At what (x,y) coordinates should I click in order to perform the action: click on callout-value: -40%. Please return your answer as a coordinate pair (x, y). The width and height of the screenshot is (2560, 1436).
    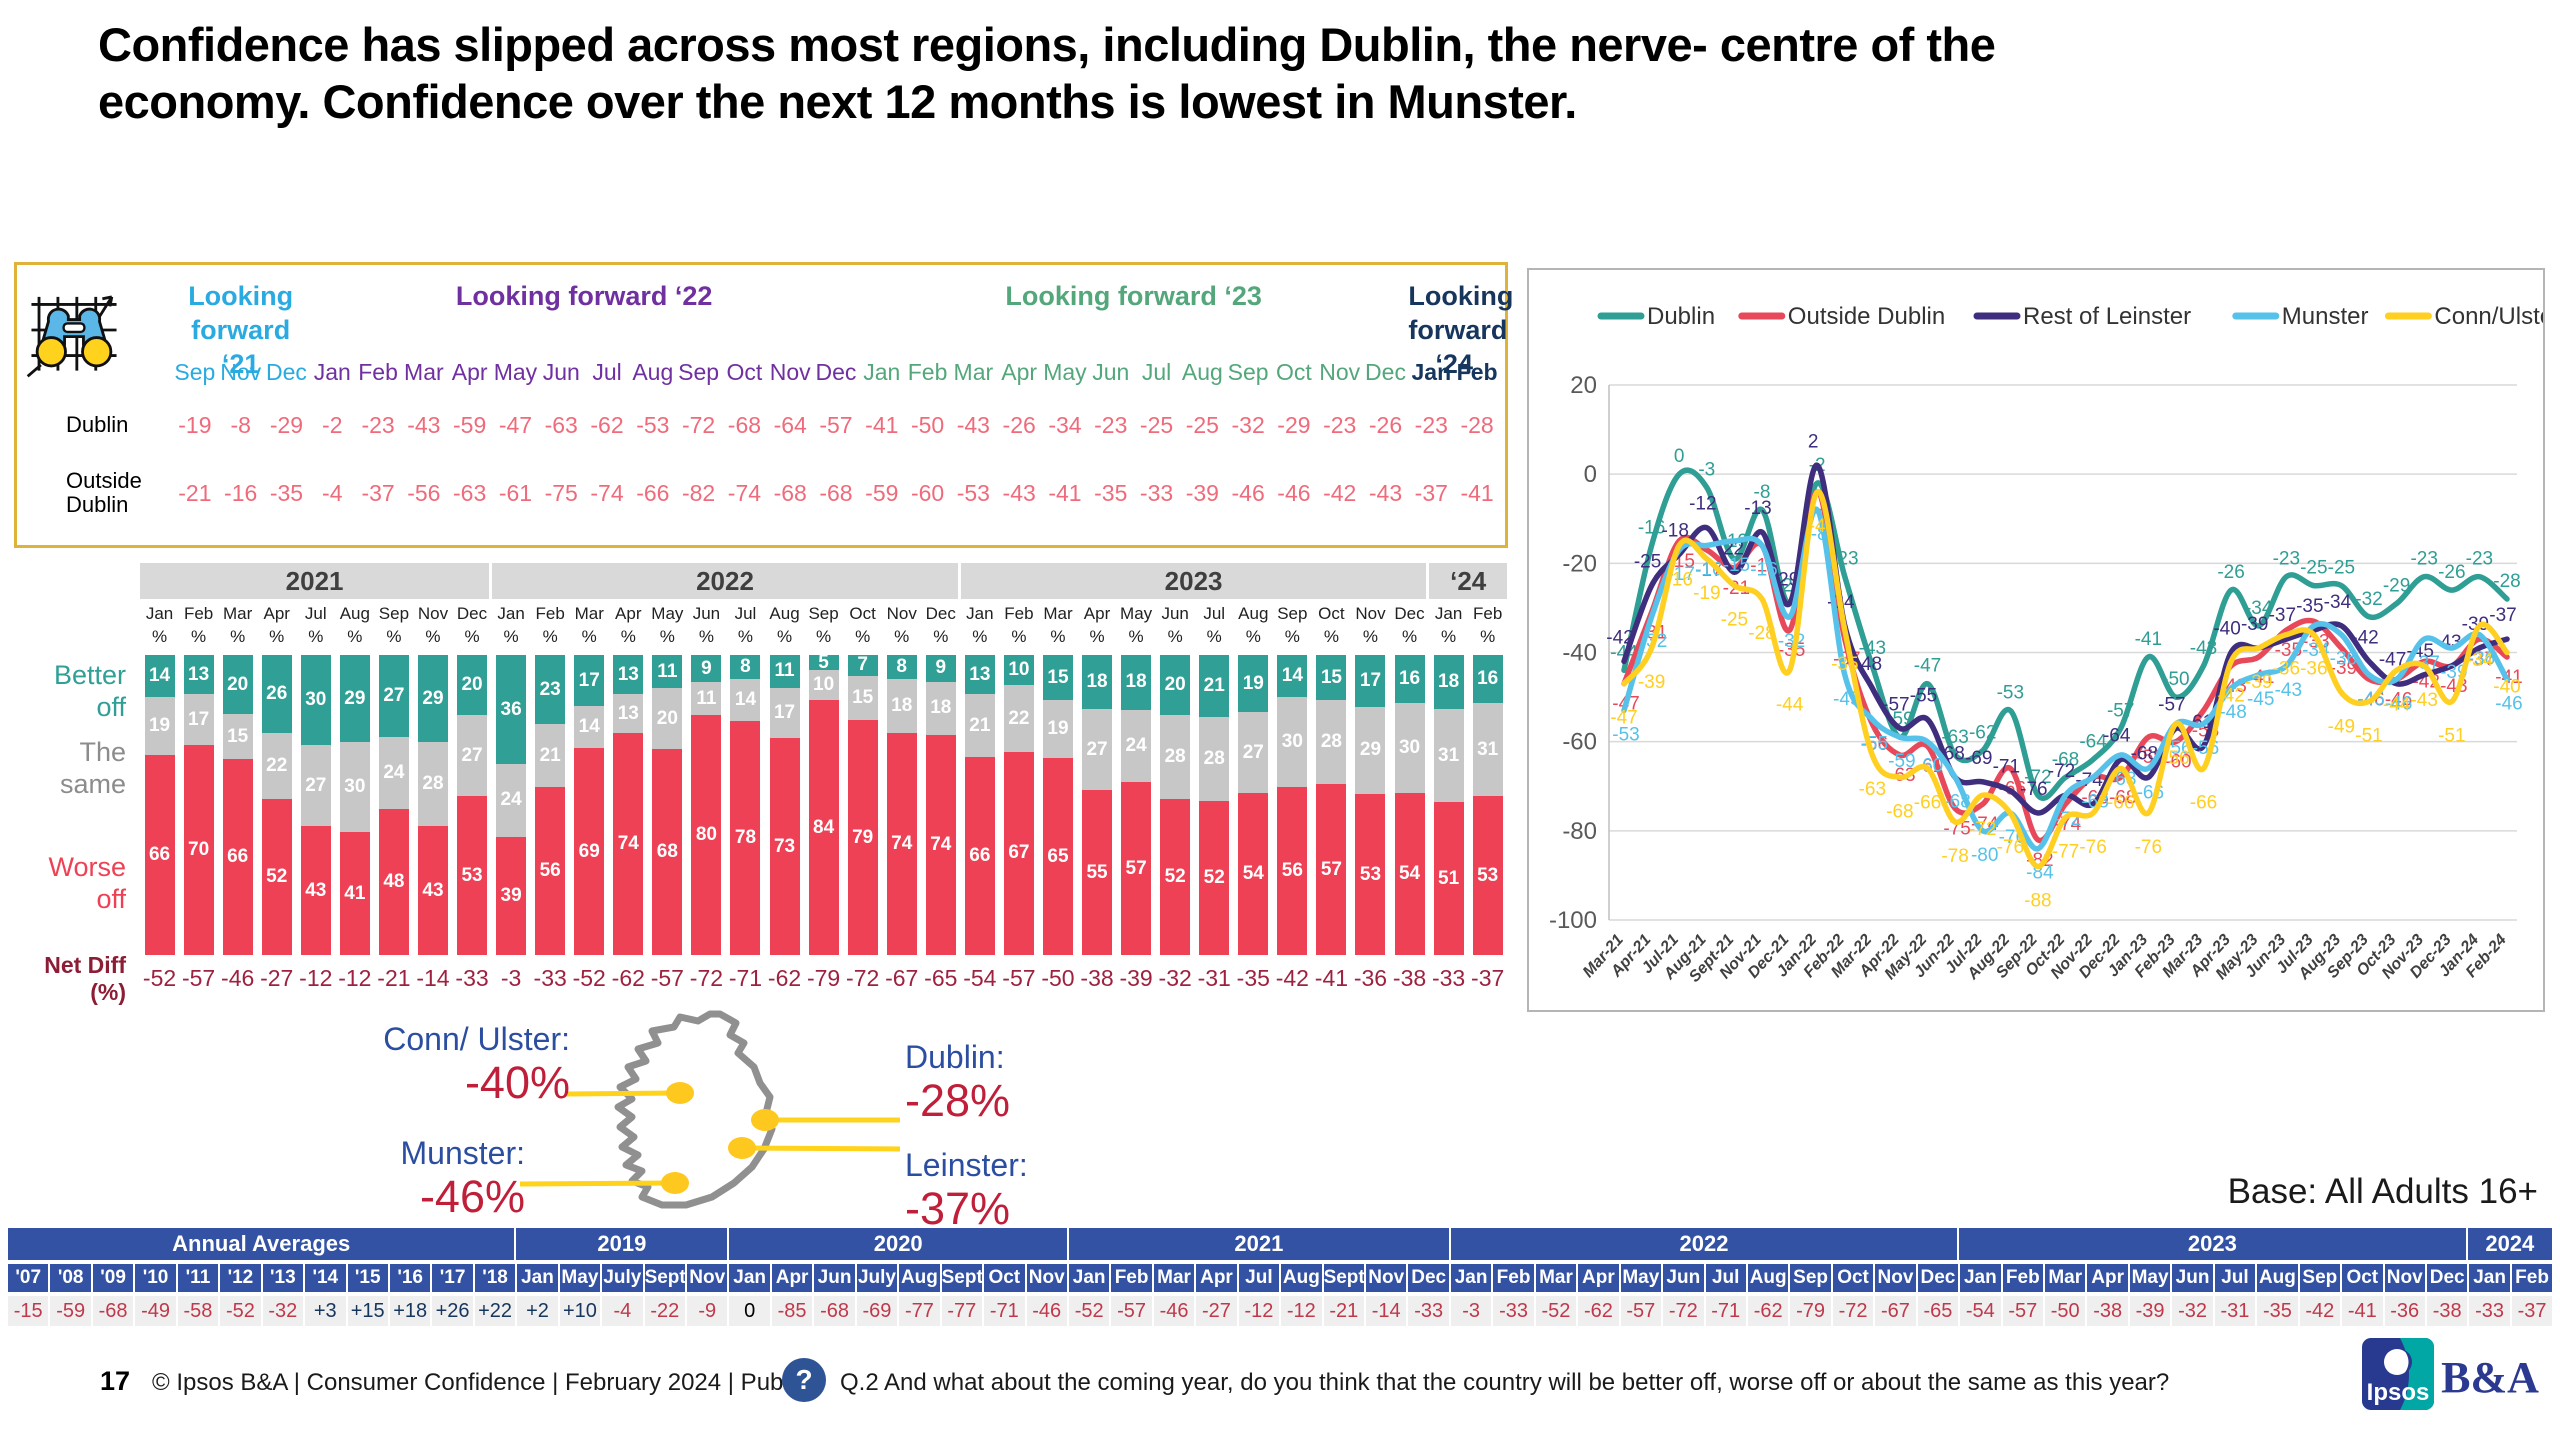
    Looking at the image, I should click on (517, 1083).